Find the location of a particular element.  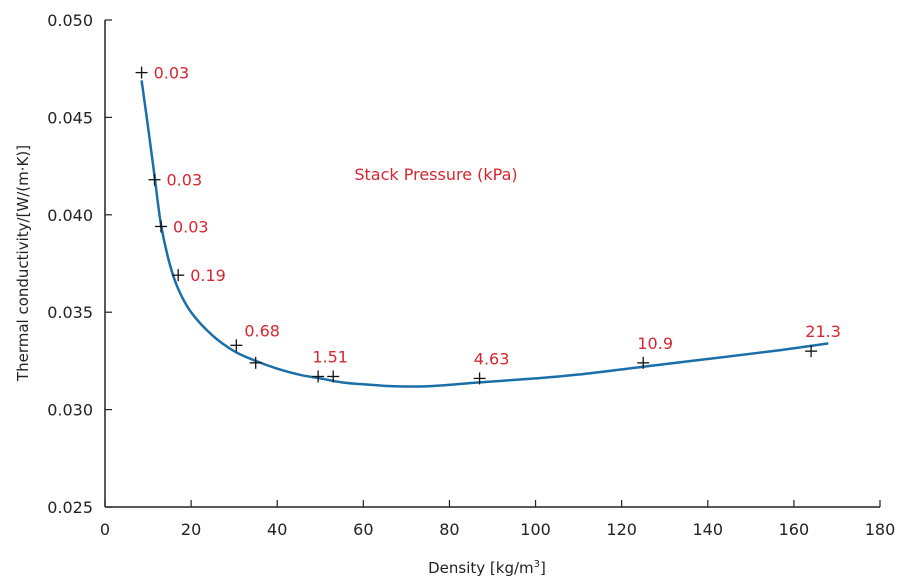

pressure-label: 4.63 is located at coordinates (492, 358).